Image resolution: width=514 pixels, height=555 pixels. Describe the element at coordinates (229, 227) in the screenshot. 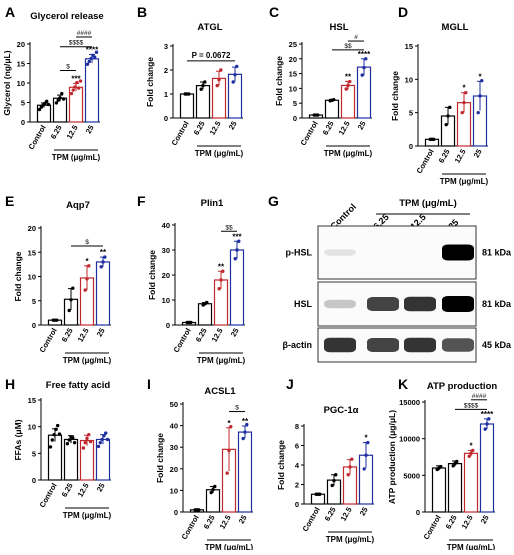

I see `bracket-label: $$` at that location.